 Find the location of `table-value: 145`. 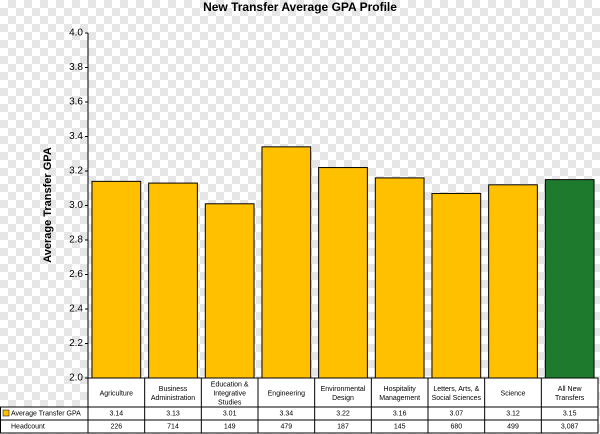

table-value: 145 is located at coordinates (400, 426).